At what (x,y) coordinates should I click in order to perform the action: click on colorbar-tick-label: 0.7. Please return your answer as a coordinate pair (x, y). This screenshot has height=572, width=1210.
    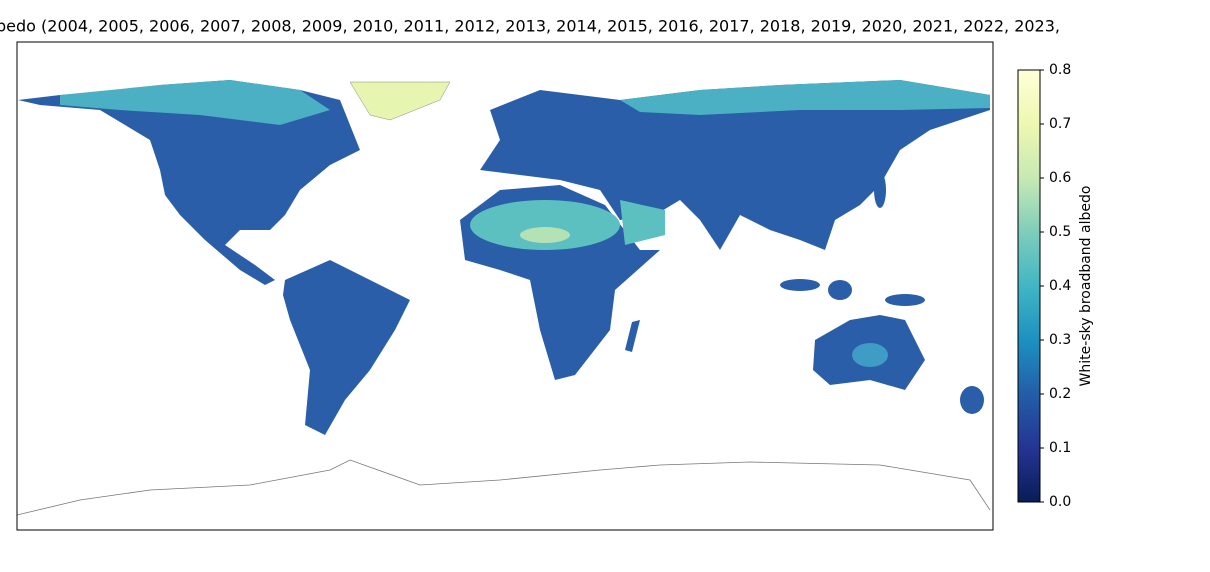
    Looking at the image, I should click on (1060, 124).